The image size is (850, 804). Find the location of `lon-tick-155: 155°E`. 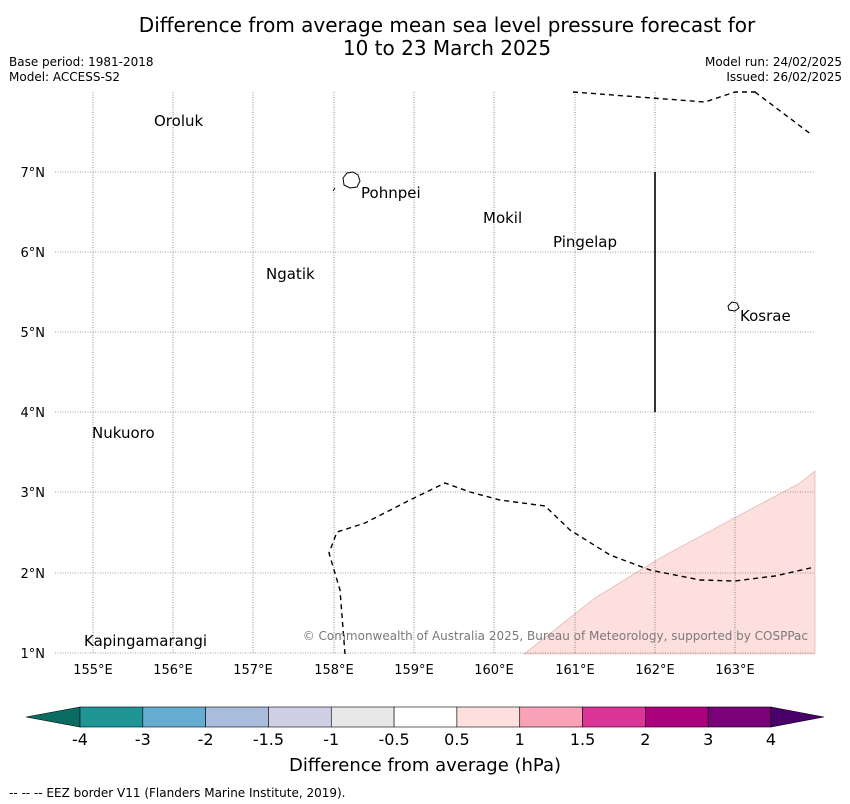

lon-tick-155: 155°E is located at coordinates (93, 670).